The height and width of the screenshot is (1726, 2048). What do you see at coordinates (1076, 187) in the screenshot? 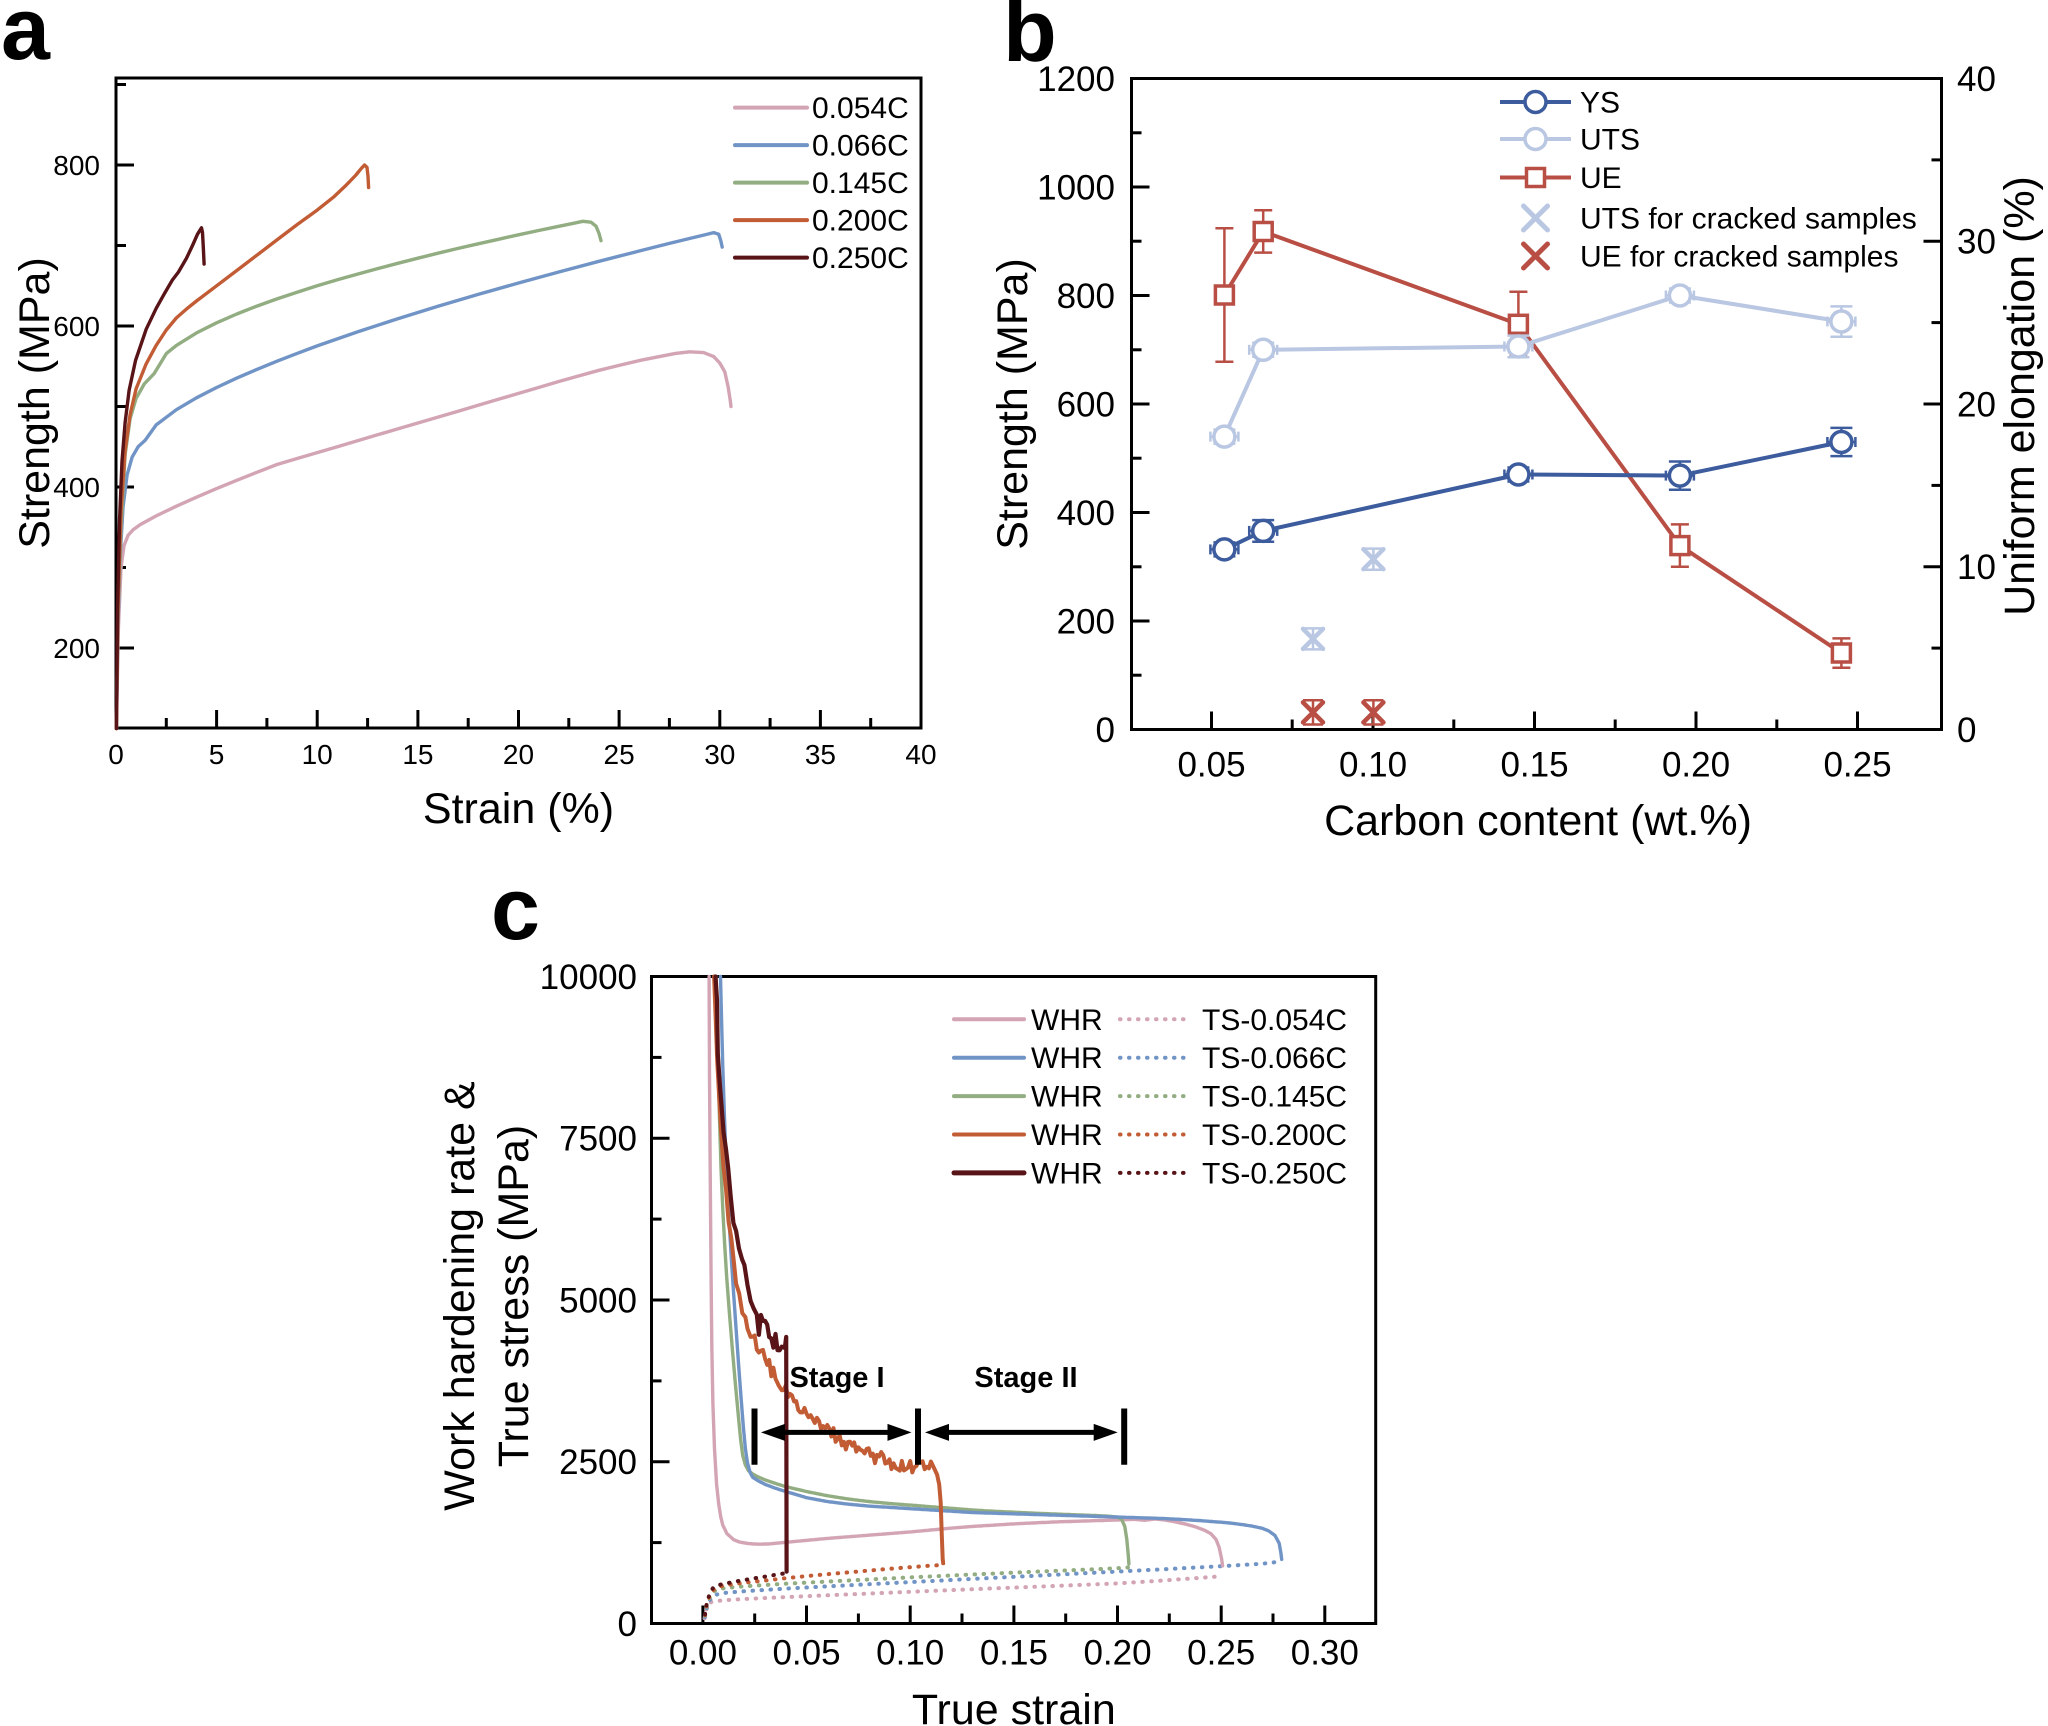
I see `svg-text: 1000` at bounding box center [1076, 187].